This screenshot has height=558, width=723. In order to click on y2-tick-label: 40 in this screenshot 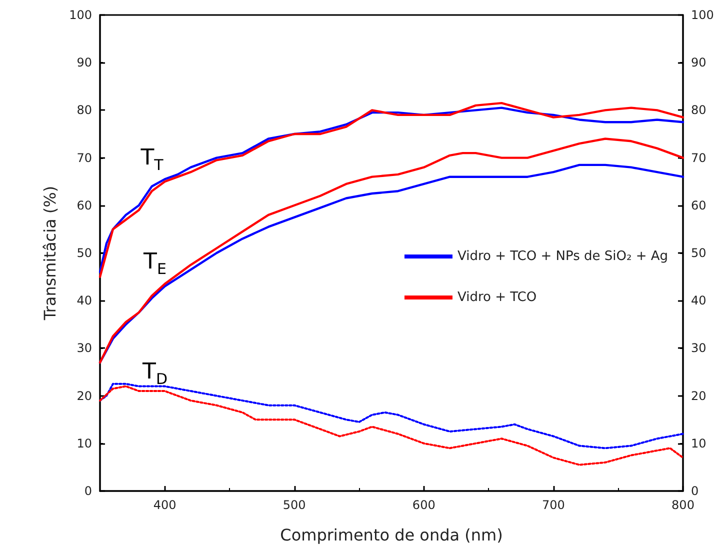, I will do `click(698, 301)`.